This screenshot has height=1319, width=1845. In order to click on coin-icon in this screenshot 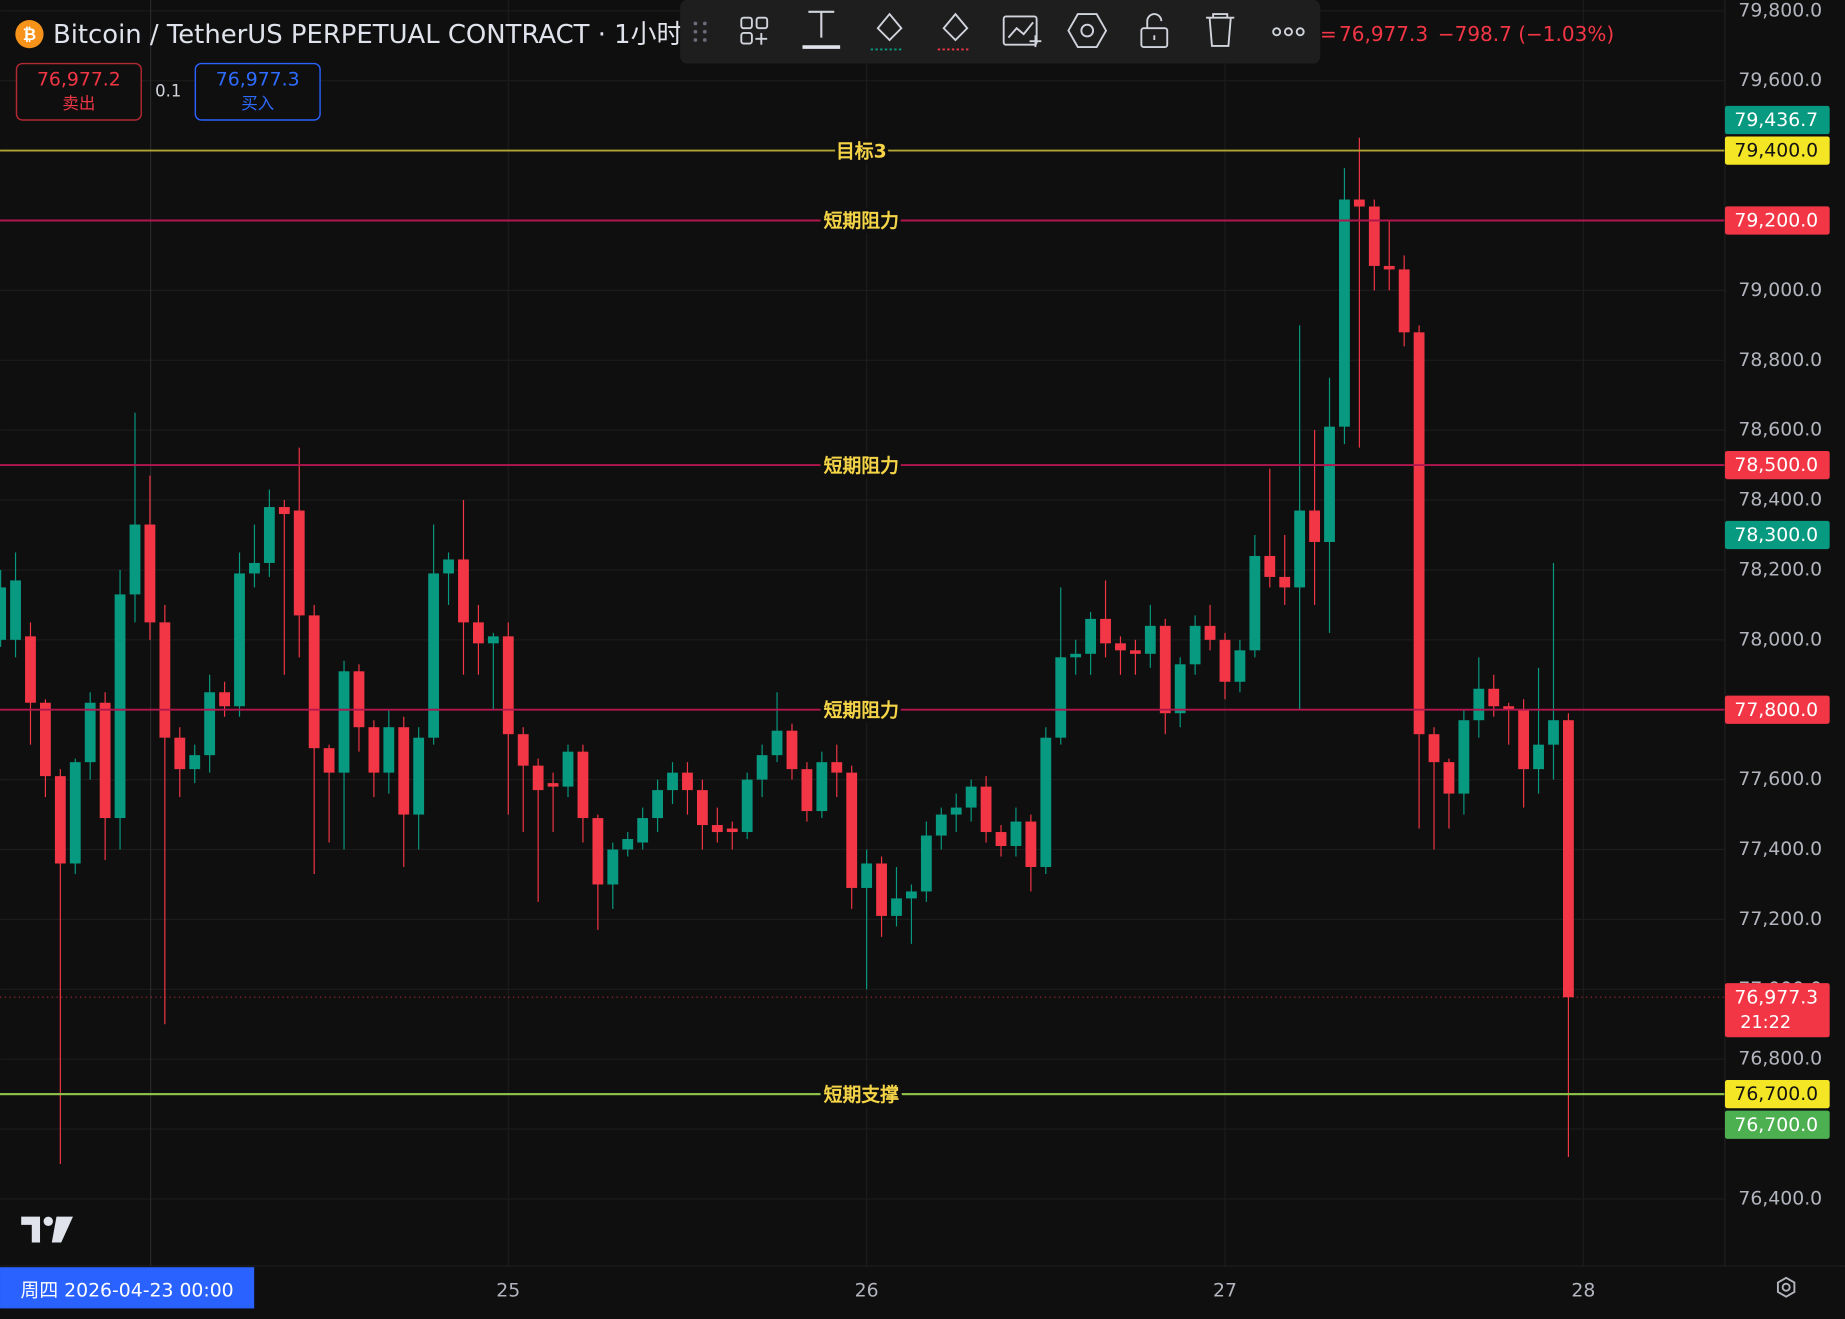, I will do `click(29, 34)`.